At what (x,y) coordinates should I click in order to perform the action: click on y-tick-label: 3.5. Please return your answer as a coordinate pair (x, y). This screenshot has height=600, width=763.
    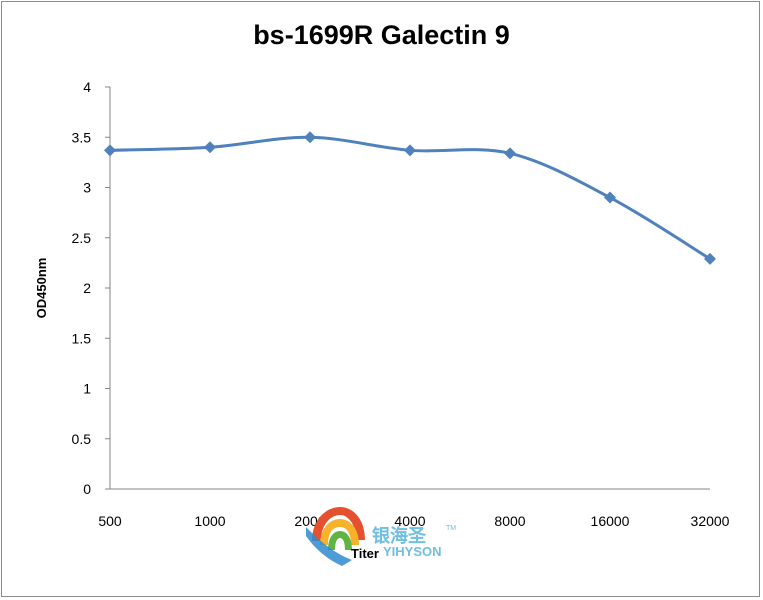
    Looking at the image, I should click on (82, 137).